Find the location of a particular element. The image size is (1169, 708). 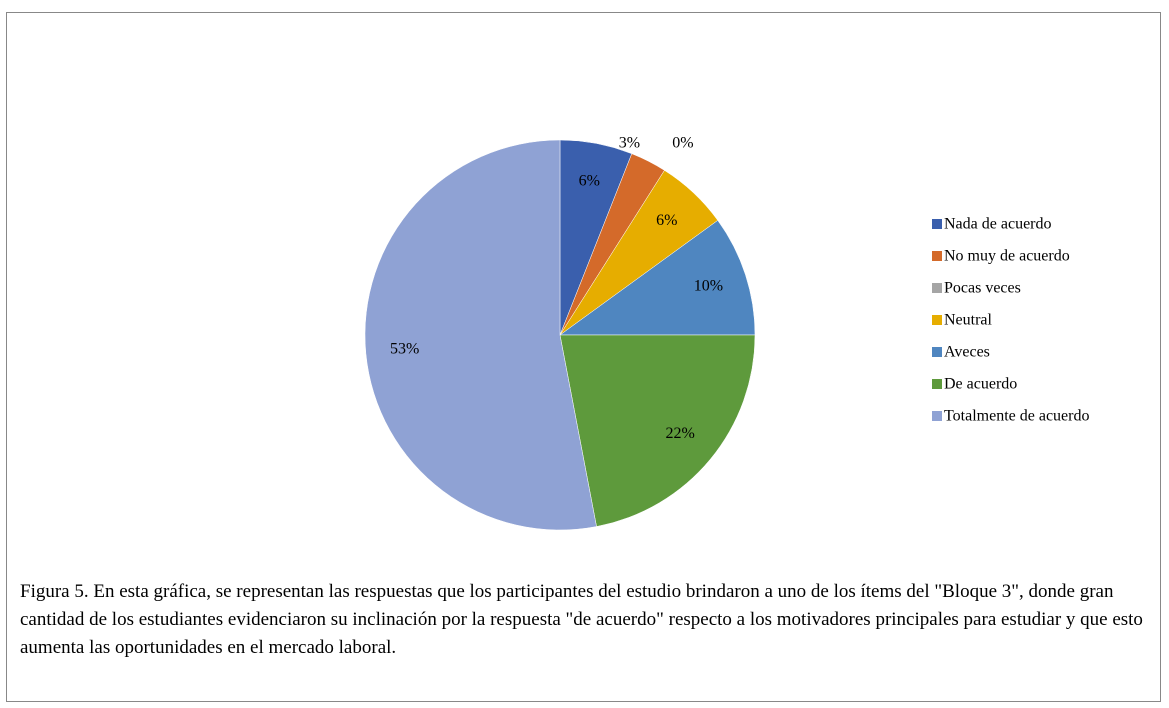

data-label: 10% is located at coordinates (708, 285).